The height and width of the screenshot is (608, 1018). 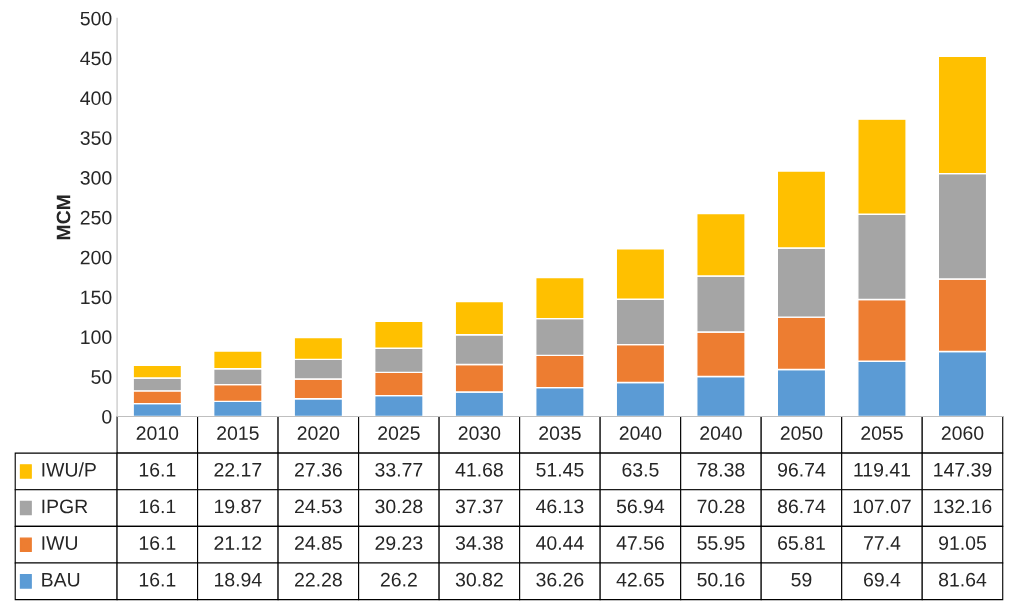 What do you see at coordinates (882, 579) in the screenshot?
I see `data-label: 69.4` at bounding box center [882, 579].